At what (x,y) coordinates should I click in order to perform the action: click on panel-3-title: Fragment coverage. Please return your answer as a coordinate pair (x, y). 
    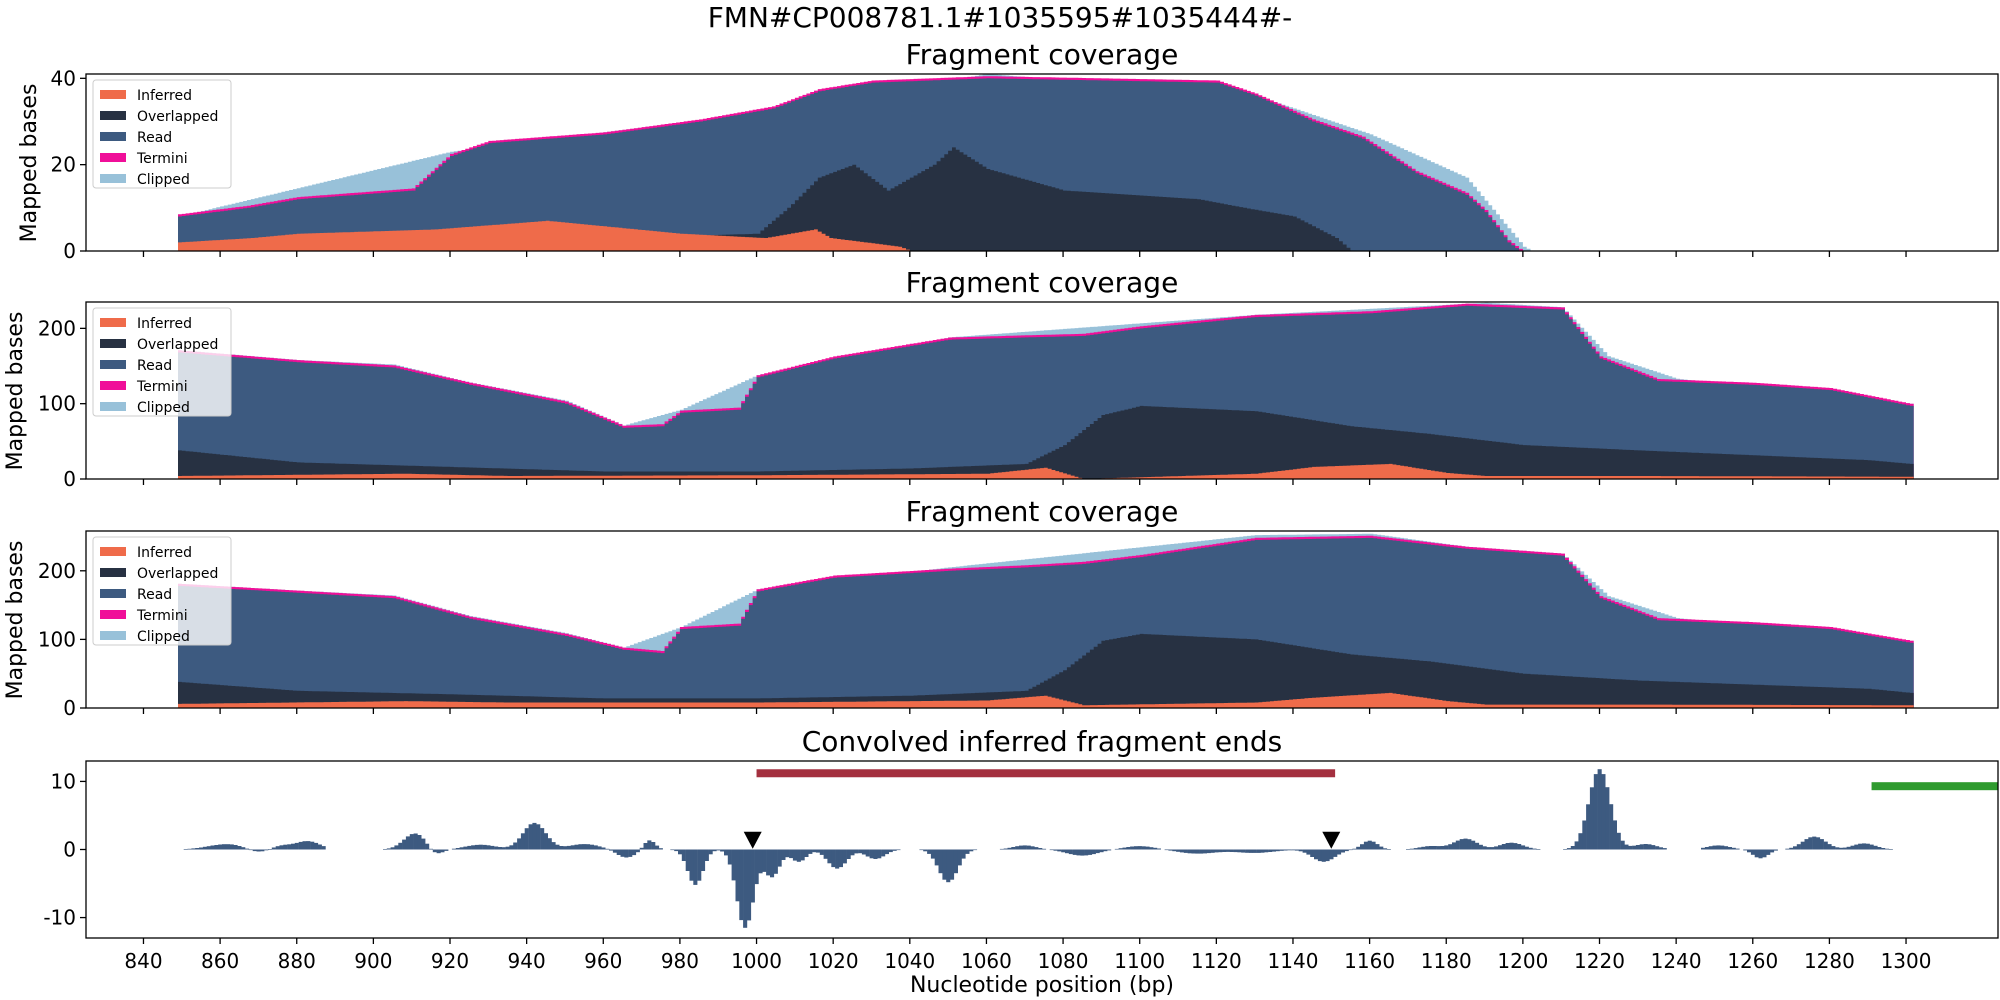
    Looking at the image, I should click on (1042, 511).